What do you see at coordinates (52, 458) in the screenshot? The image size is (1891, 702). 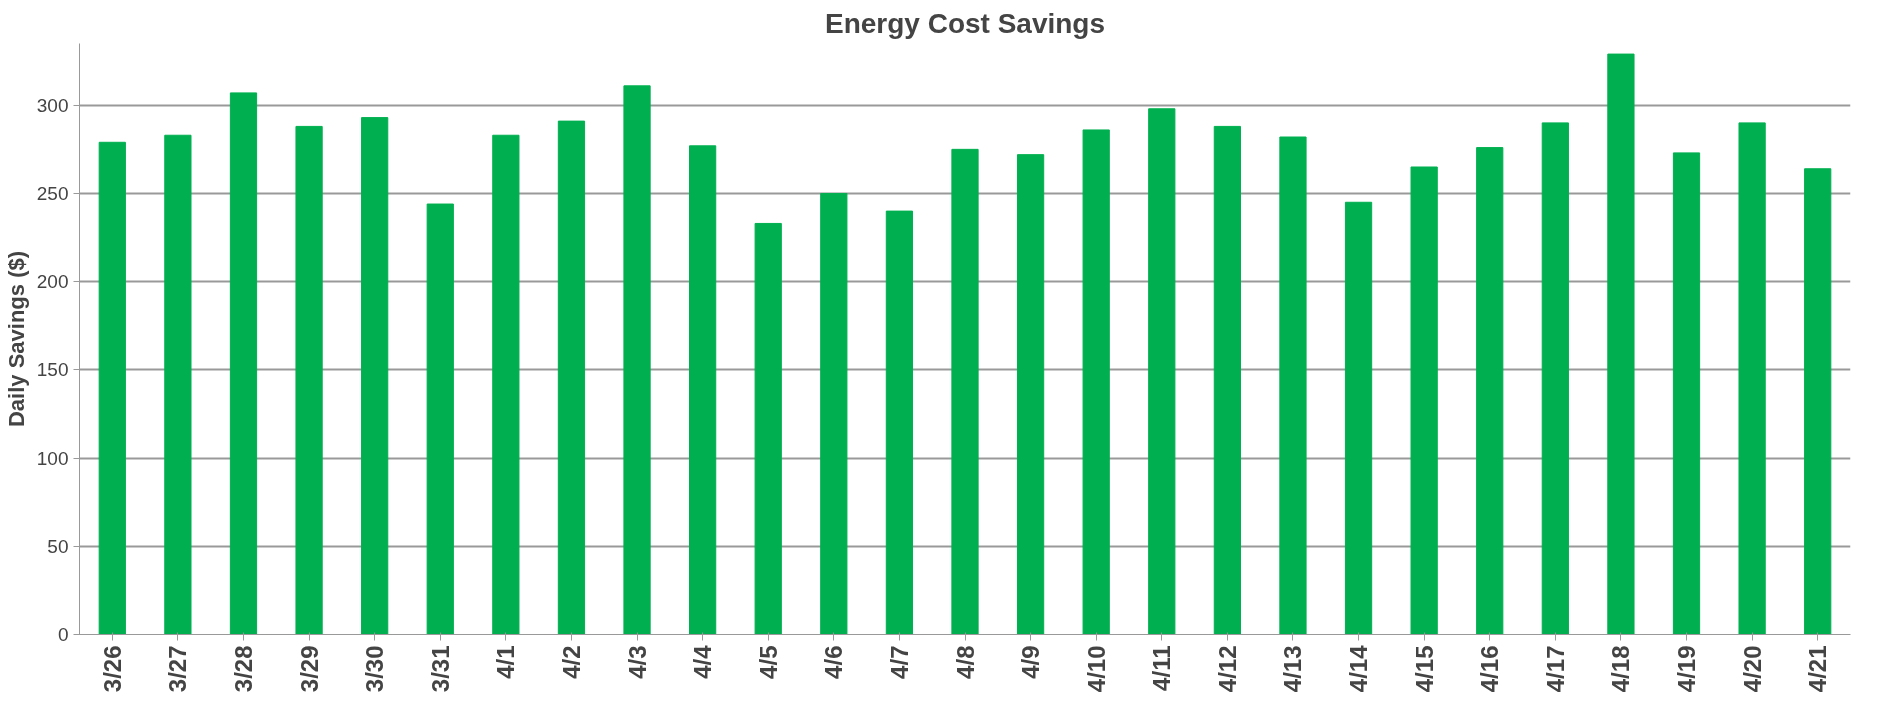 I see `y-tick-label: 100` at bounding box center [52, 458].